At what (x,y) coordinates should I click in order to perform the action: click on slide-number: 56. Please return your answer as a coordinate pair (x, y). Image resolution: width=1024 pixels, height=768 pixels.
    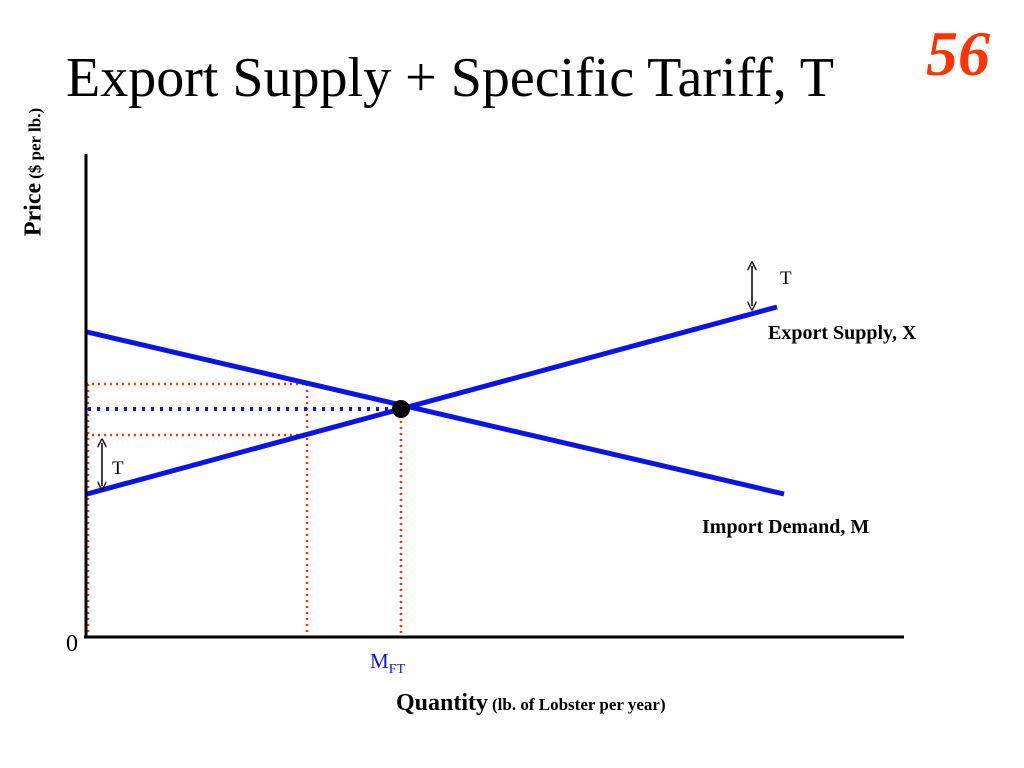
    Looking at the image, I should click on (958, 53).